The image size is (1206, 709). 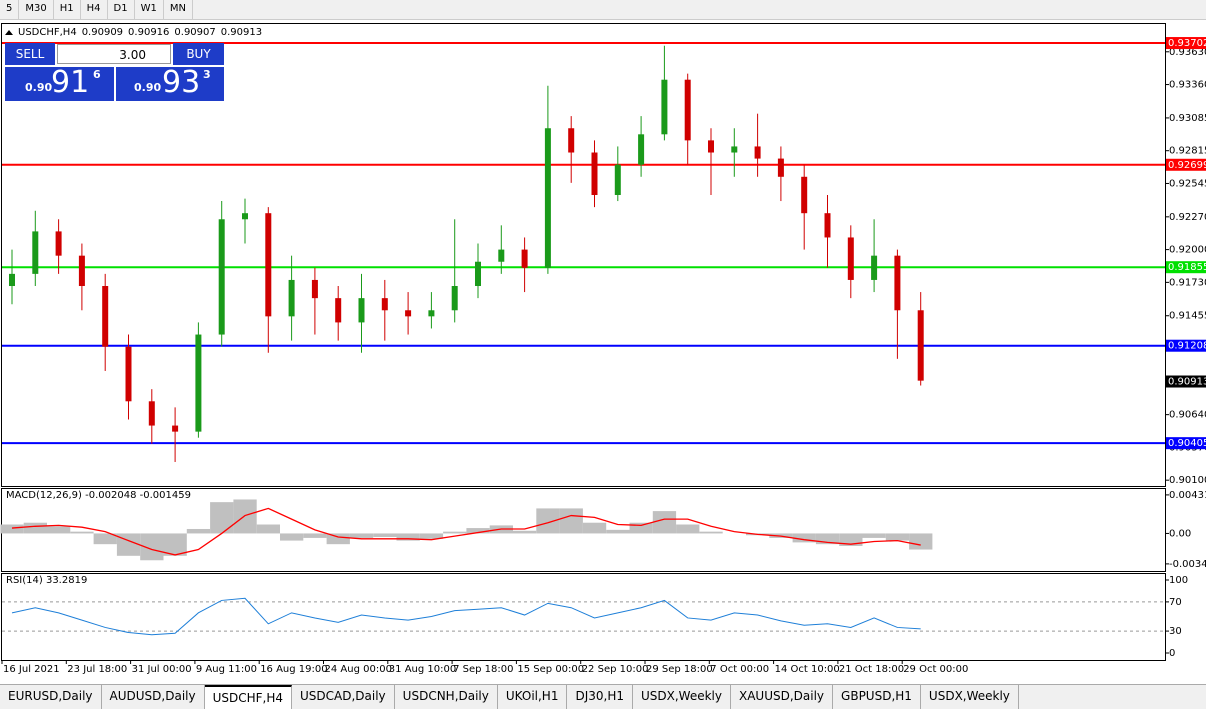 I want to click on y-tick-label: 0.90100, so click(x=1187, y=480).